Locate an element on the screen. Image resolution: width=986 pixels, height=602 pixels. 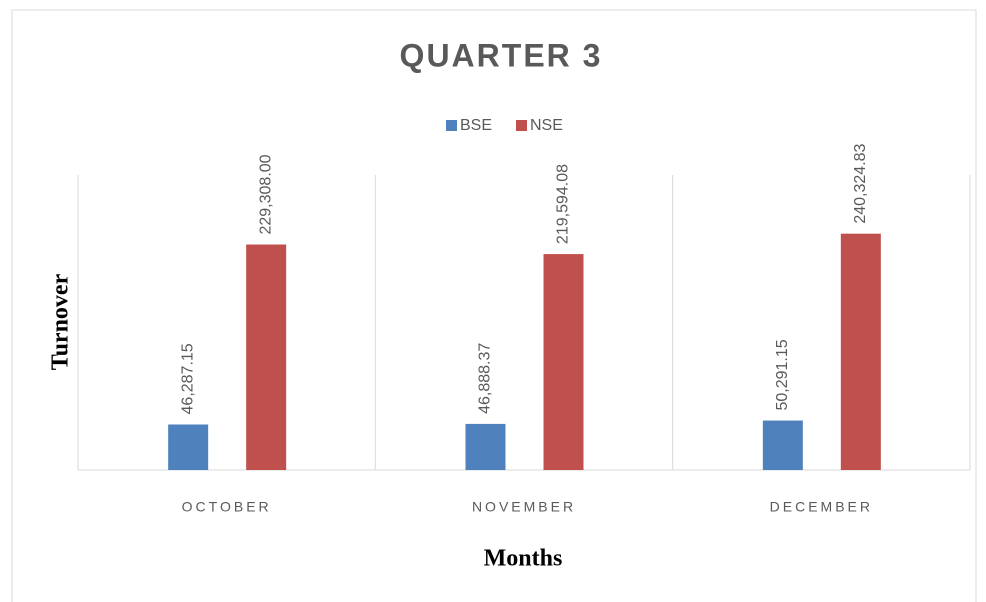
data-label: 46,888.37 is located at coordinates (485, 378).